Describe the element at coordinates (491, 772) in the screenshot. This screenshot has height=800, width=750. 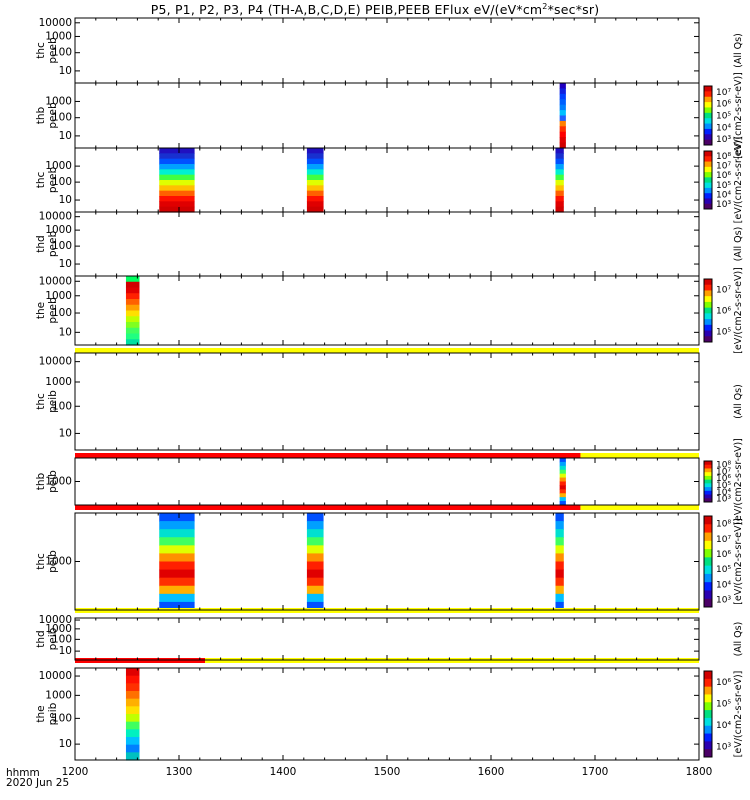
I see `x-axis-tick-label-4: 1600` at that location.